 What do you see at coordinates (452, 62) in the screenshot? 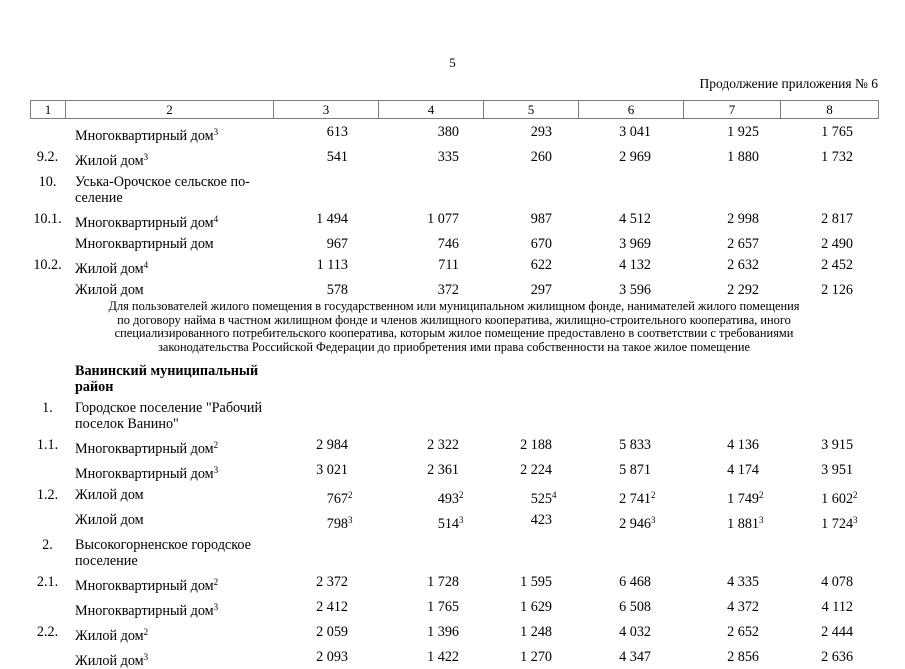
I see `page-number: 5` at bounding box center [452, 62].